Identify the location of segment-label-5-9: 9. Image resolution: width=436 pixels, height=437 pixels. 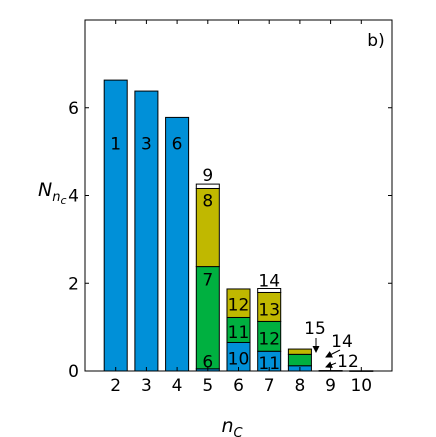
(207, 176).